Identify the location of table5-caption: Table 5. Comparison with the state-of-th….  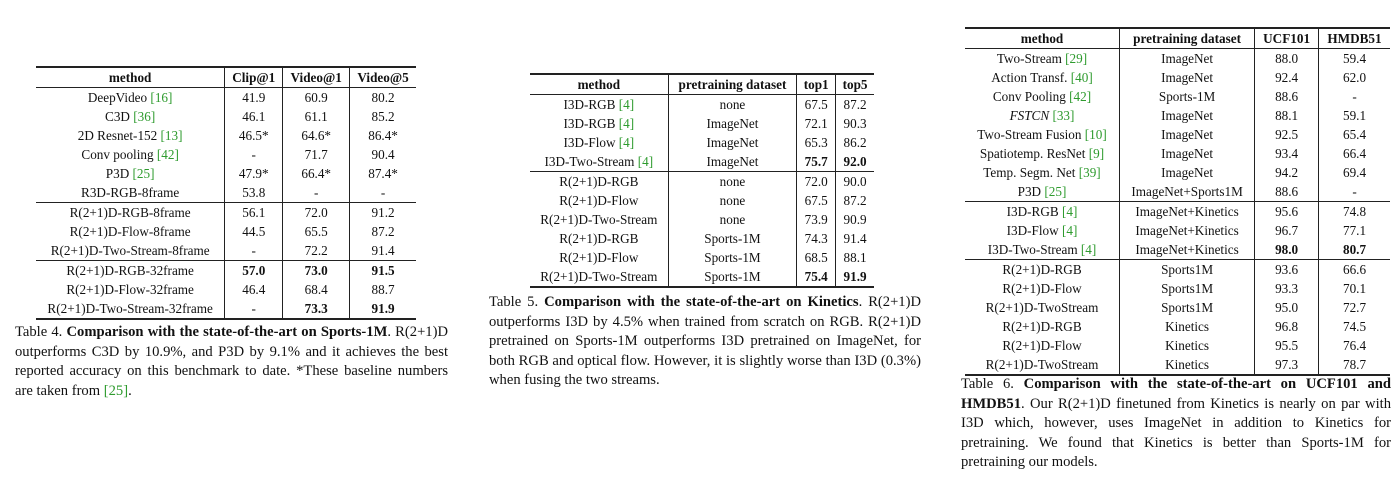
(705, 342).